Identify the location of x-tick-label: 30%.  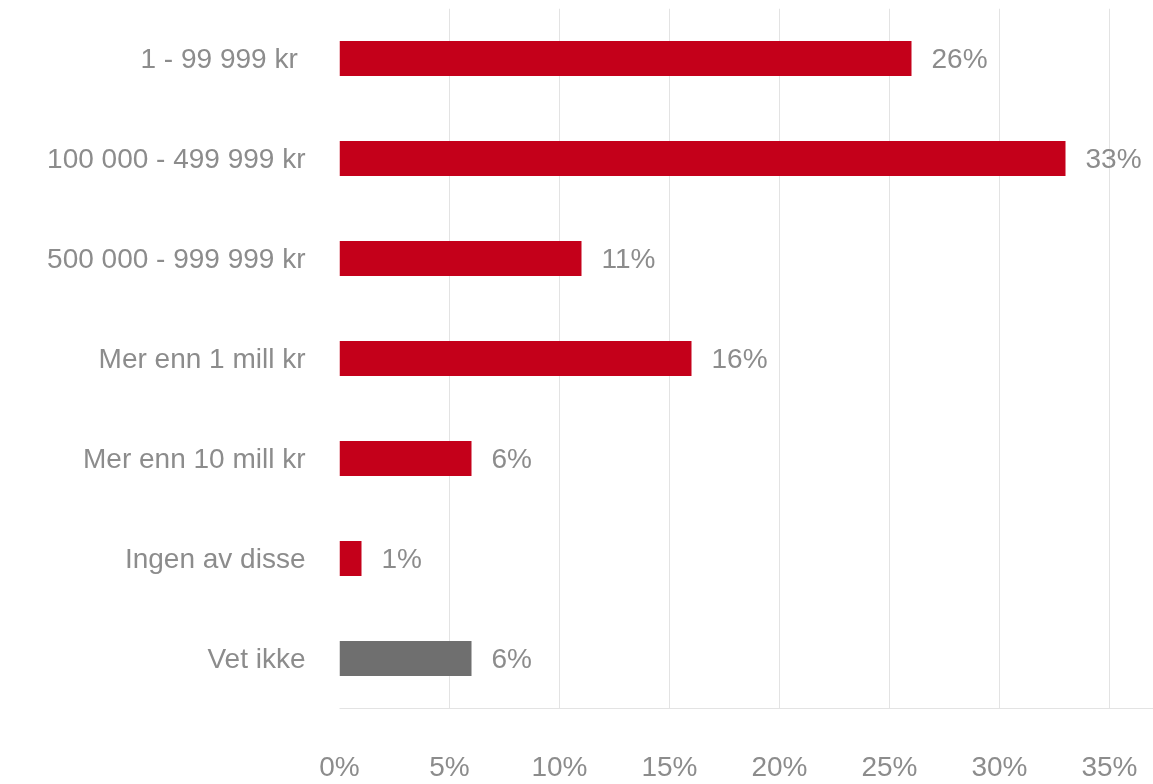
(999, 766).